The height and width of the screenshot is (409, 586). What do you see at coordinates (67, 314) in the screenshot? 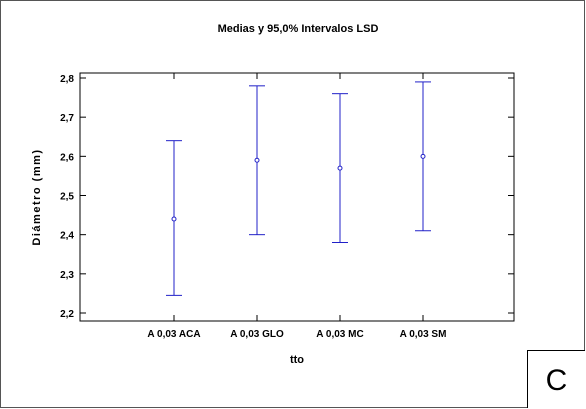
I see `y-tick-label: 2,2` at bounding box center [67, 314].